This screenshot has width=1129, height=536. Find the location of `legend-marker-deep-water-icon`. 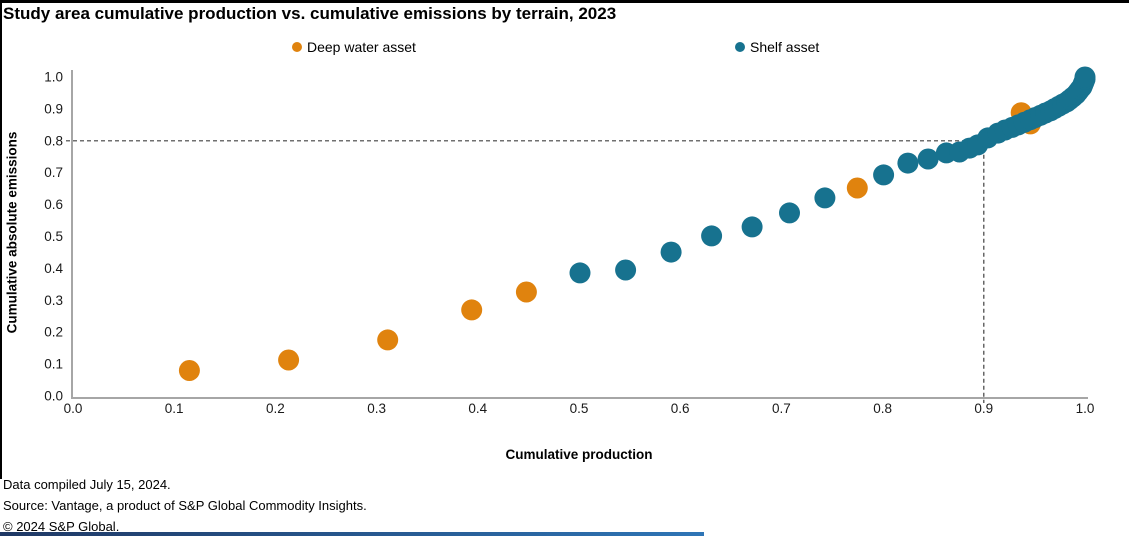

legend-marker-deep-water-icon is located at coordinates (297, 47).